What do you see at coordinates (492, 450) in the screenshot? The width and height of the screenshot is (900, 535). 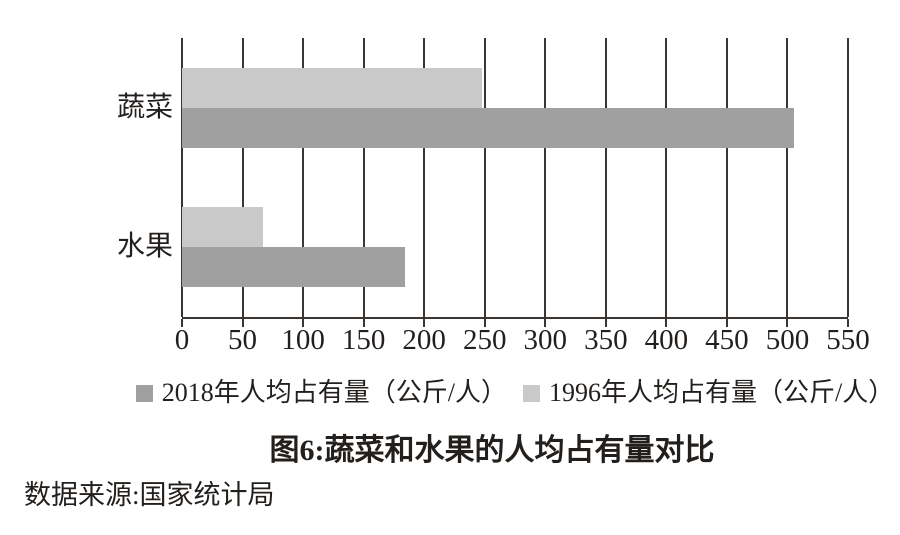 I see `chart-title: 图6:蔬菜和水果的人均占有量对比` at bounding box center [492, 450].